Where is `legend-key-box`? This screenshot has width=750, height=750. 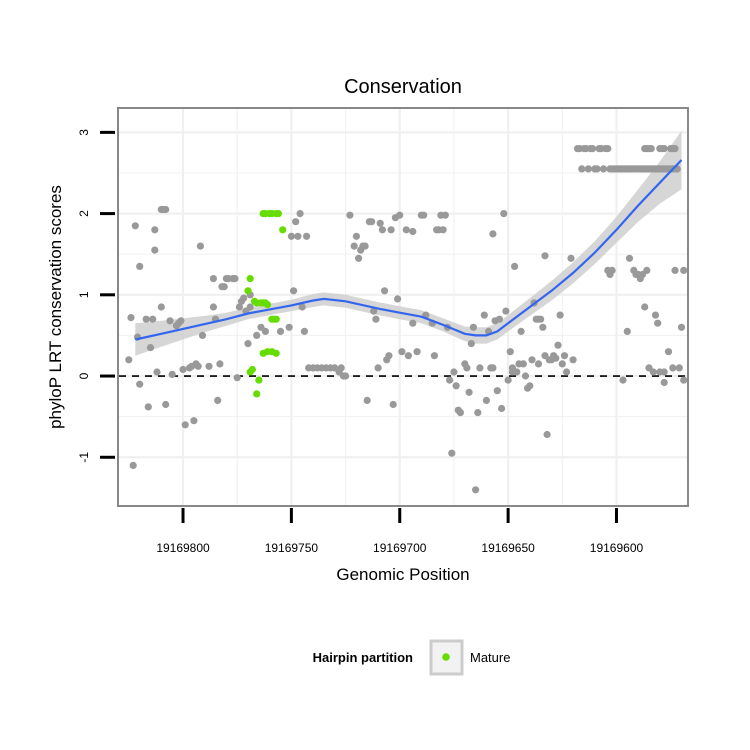
legend-key-box is located at coordinates (446, 657).